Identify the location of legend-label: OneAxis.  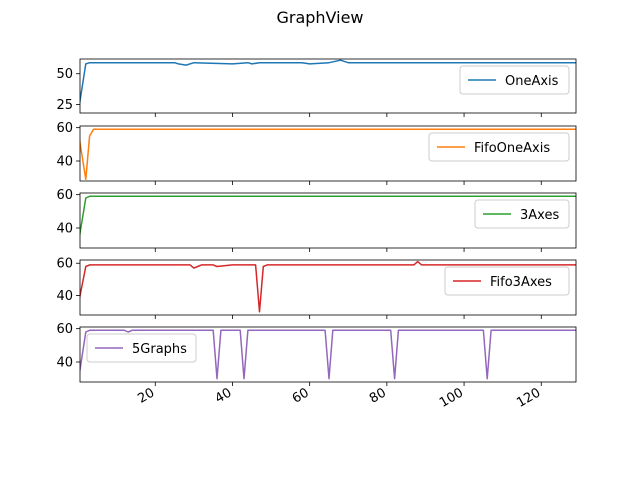
(532, 81).